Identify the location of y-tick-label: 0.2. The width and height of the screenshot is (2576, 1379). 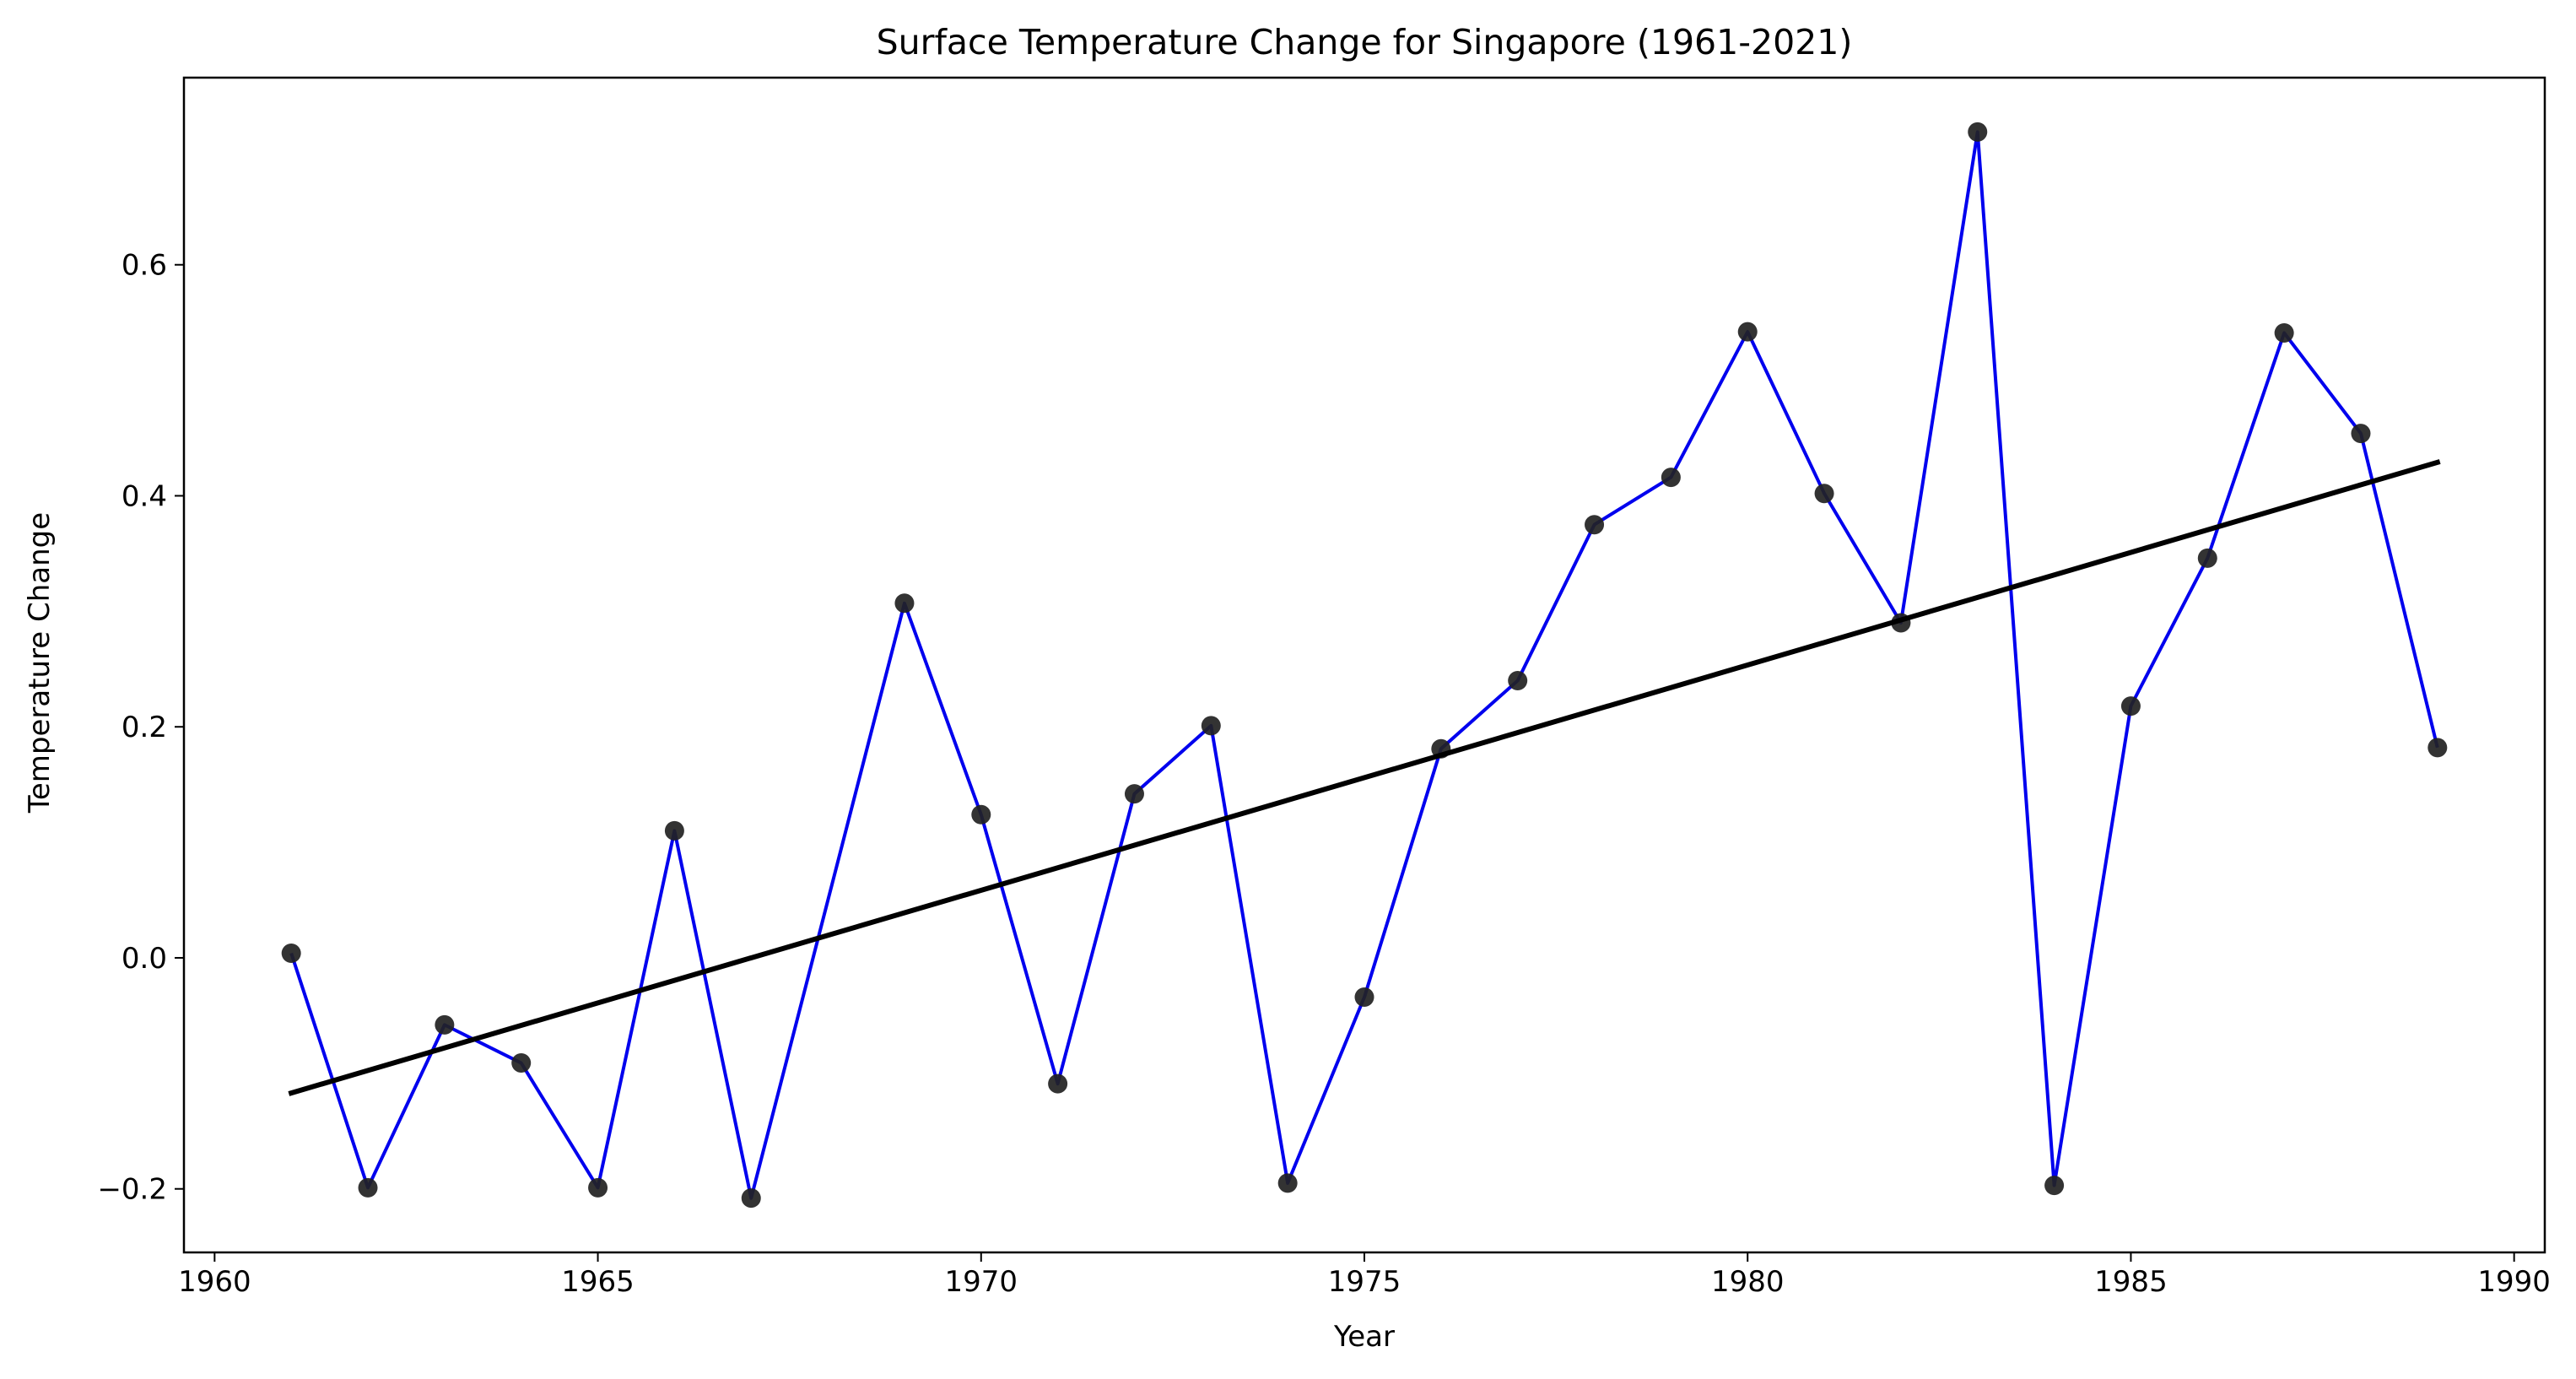
(144, 727).